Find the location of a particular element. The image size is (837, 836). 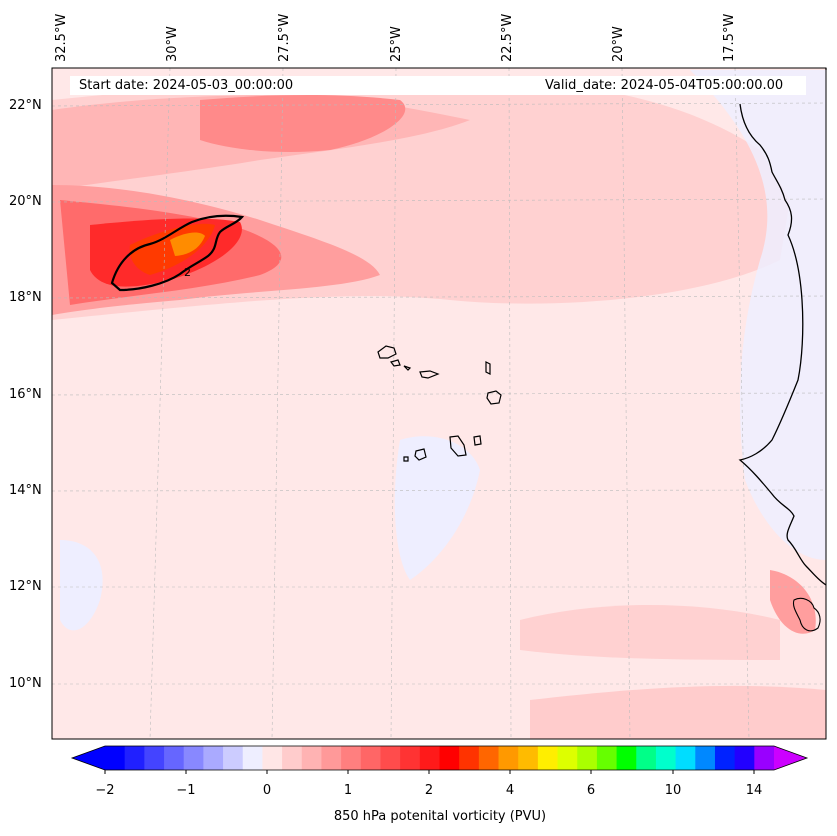

lat-label: 18°N is located at coordinates (25, 297).